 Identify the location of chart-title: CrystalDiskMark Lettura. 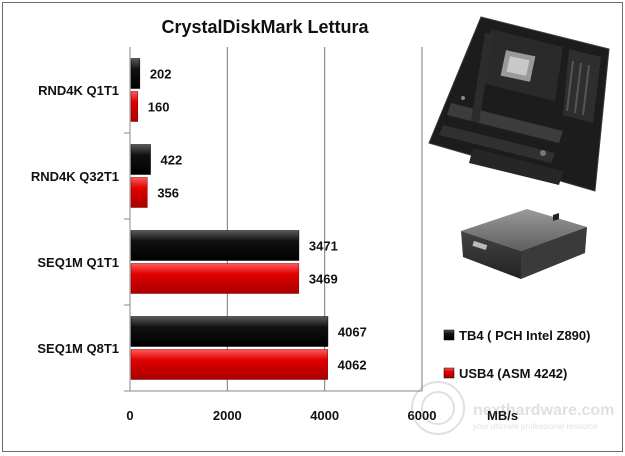
(265, 27).